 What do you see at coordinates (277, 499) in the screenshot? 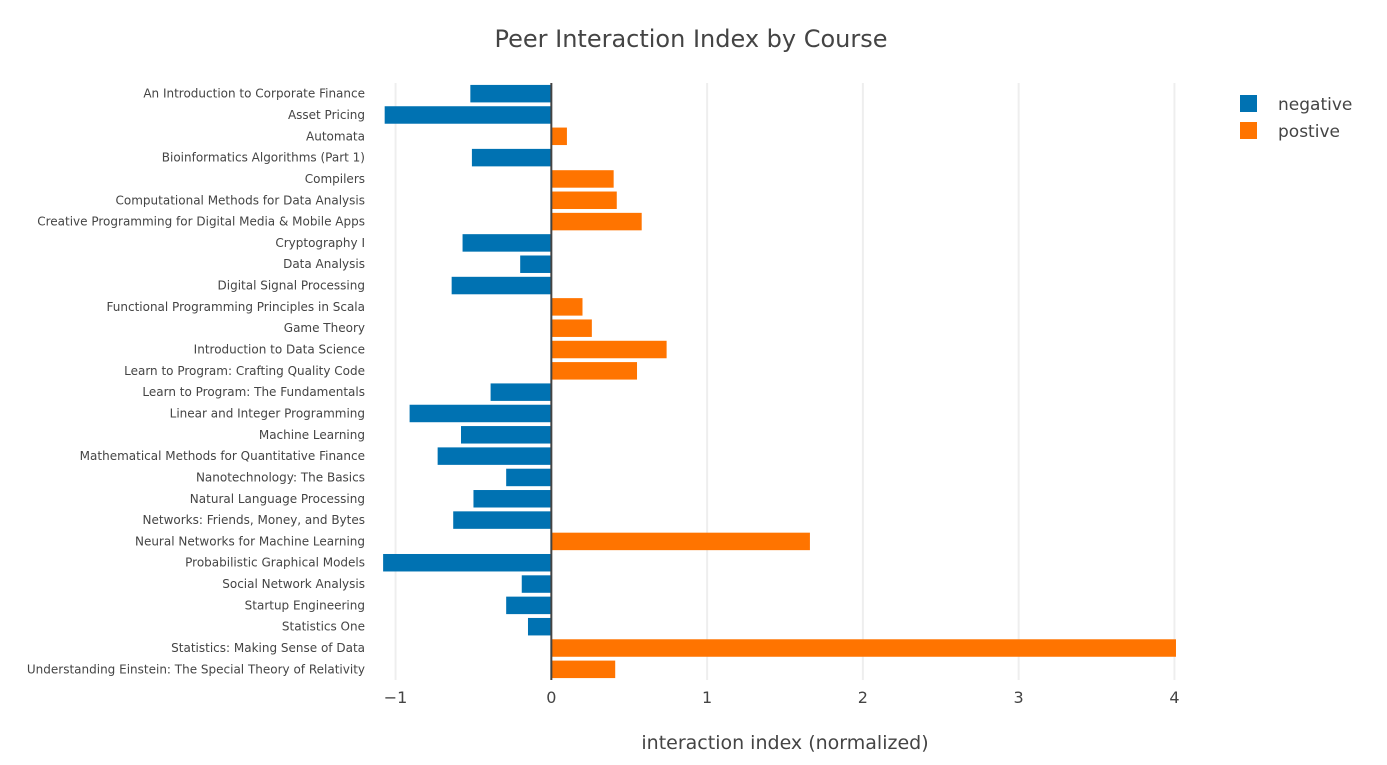
I see `category-label: Natural Language Processing` at bounding box center [277, 499].